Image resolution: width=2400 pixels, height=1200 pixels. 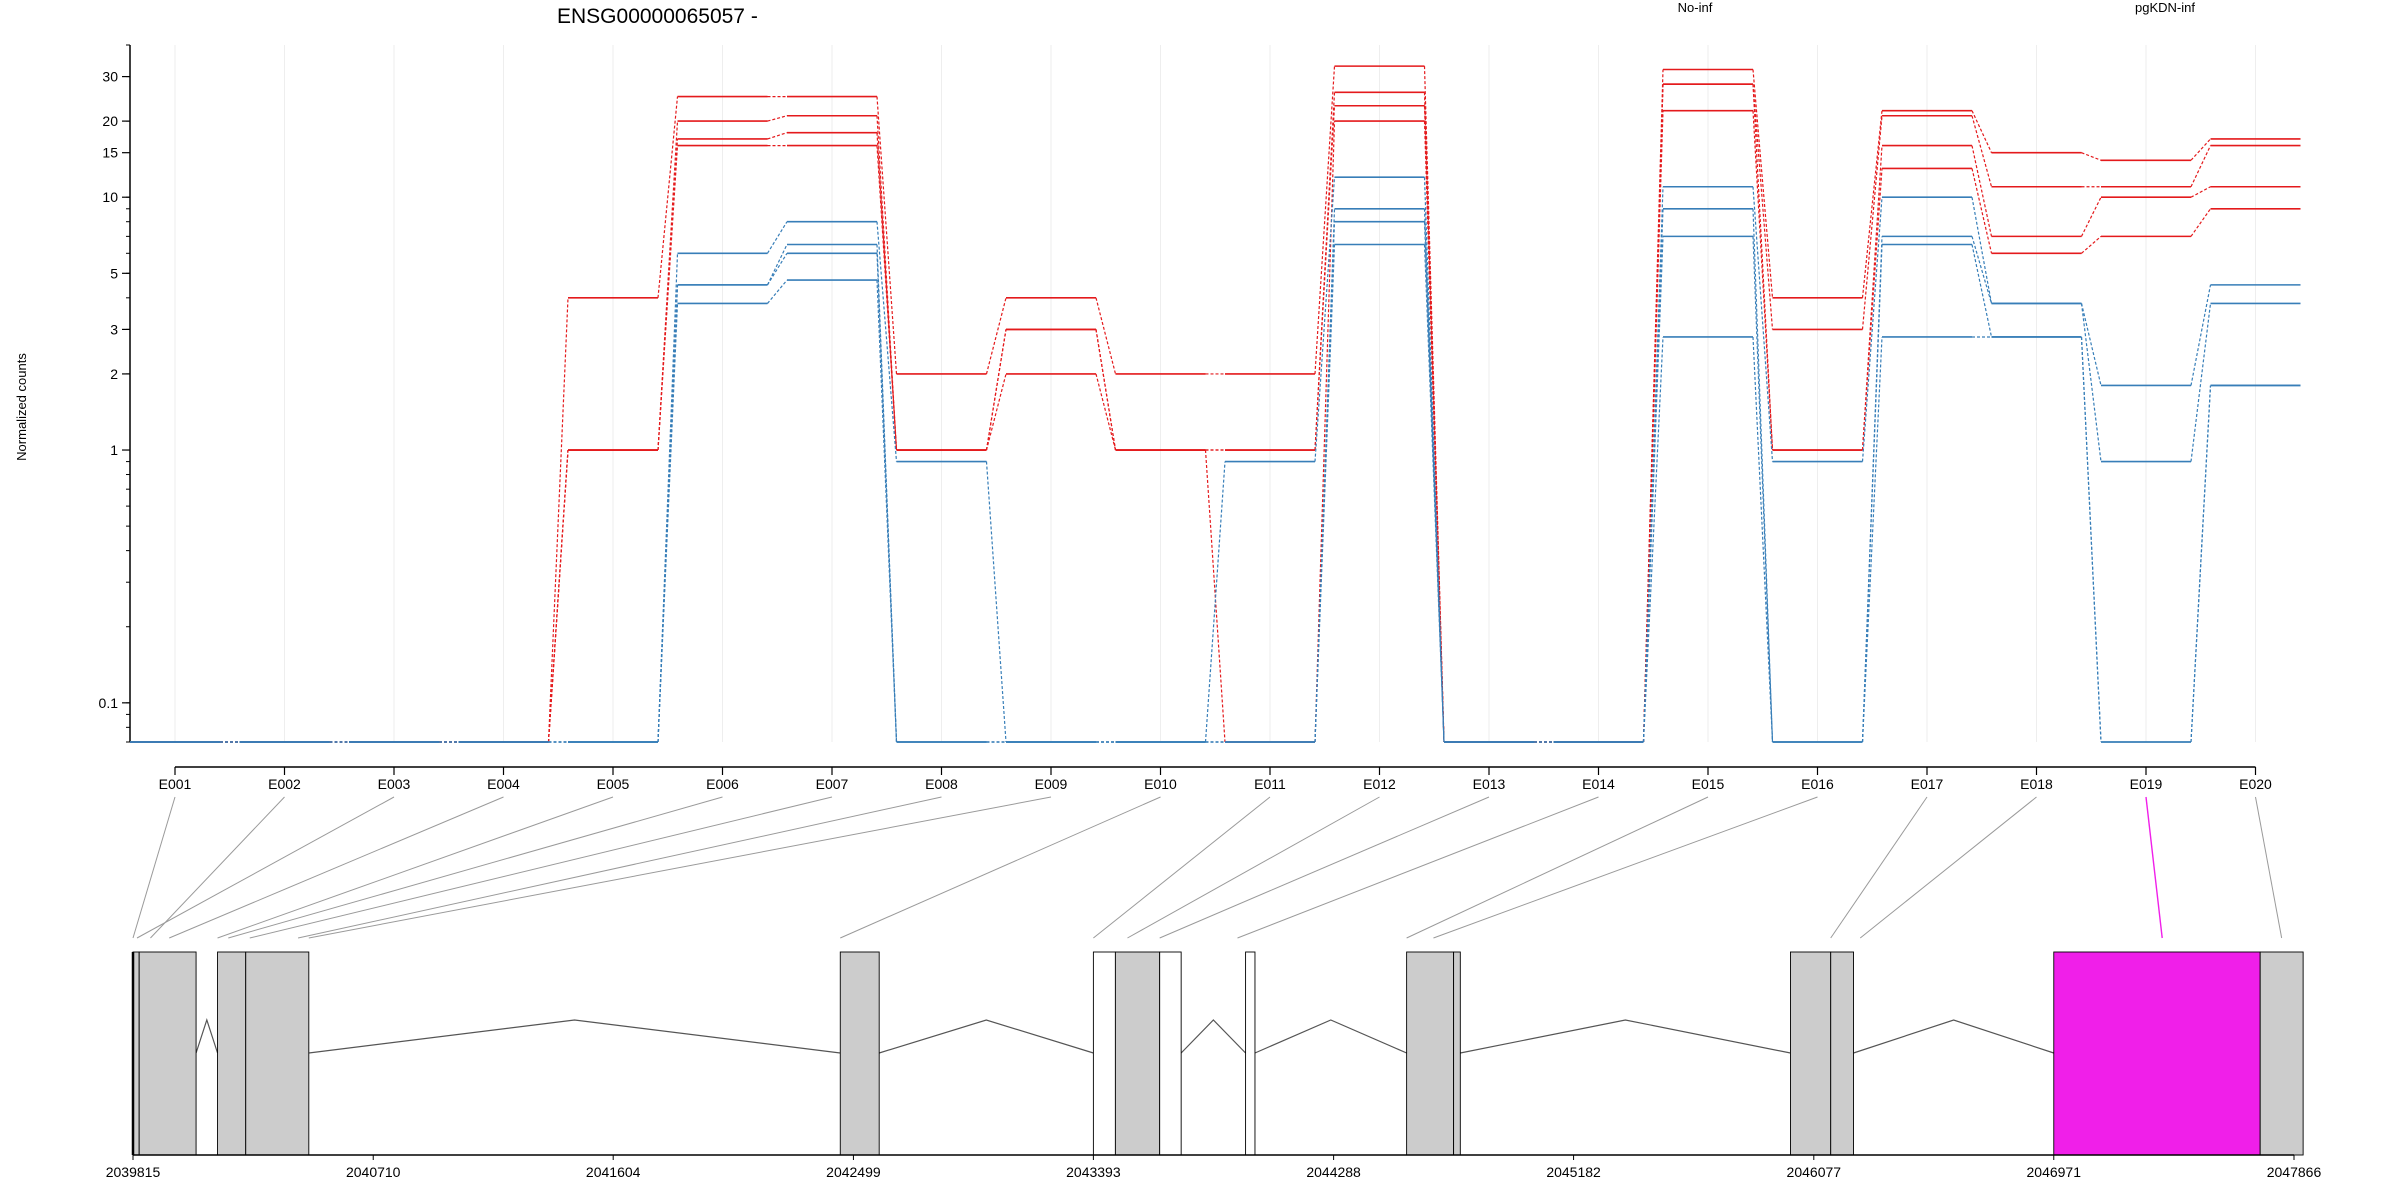 What do you see at coordinates (2036, 784) in the screenshot?
I see `x-tick-label-e018: E018` at bounding box center [2036, 784].